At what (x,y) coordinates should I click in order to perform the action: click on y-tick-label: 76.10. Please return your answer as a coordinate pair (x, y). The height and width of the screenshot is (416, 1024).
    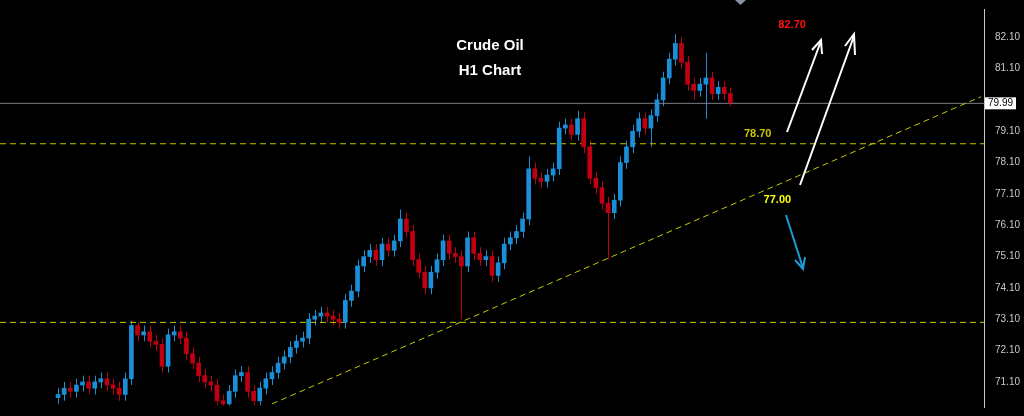
    Looking at the image, I should click on (1008, 224).